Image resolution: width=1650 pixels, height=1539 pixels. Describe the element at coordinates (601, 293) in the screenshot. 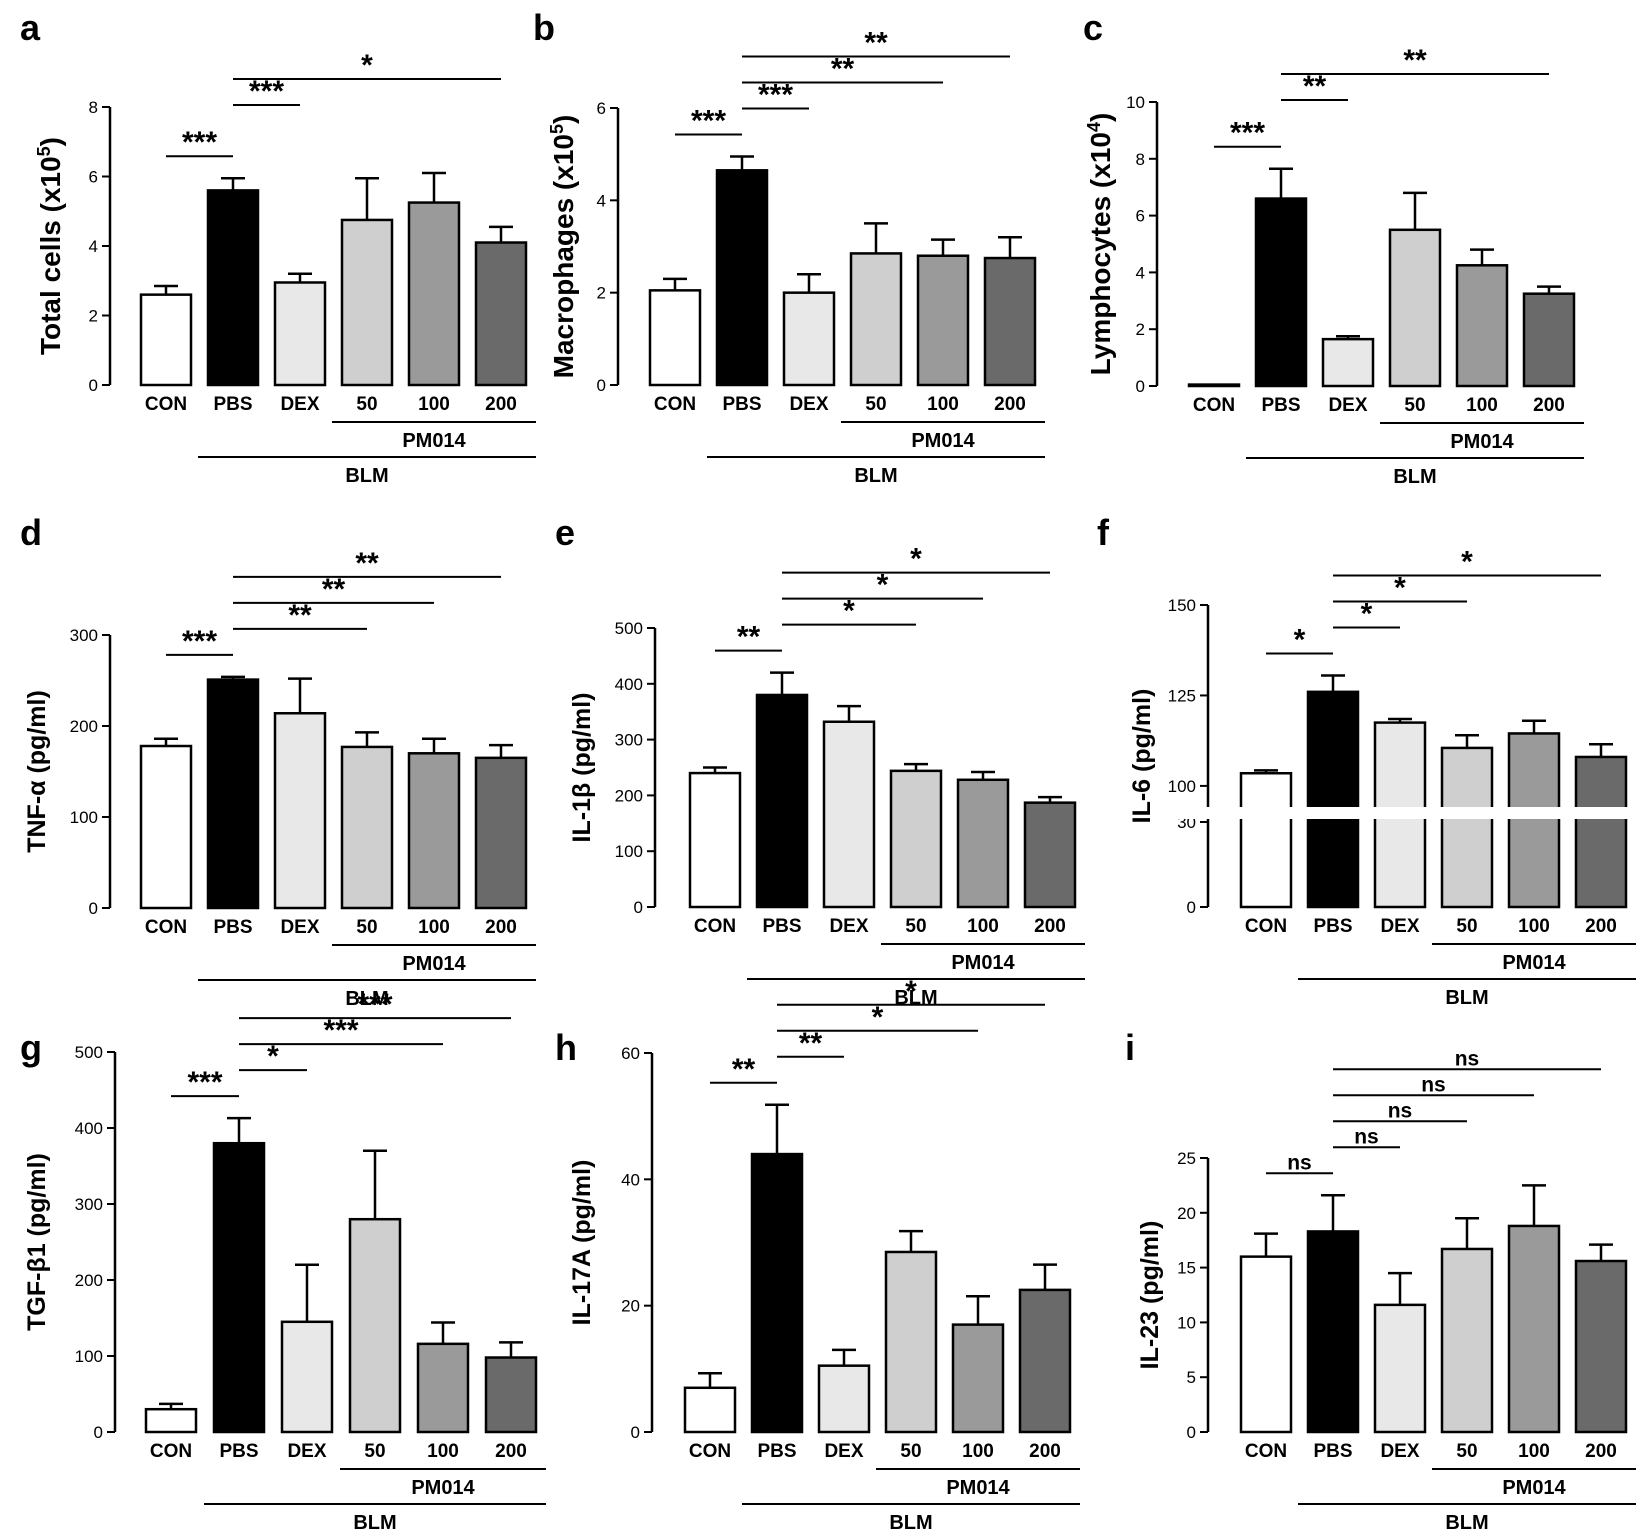

I see `y-tick-label: 2` at that location.